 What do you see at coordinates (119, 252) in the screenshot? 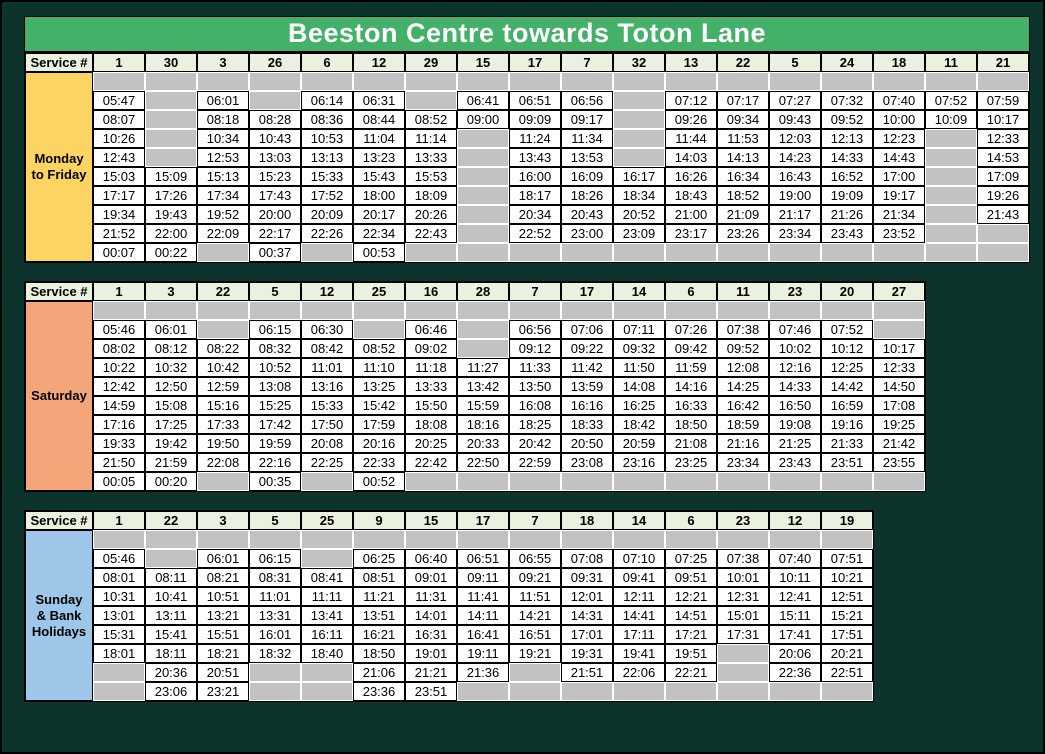
I see `departure-time-cell: 00:07` at bounding box center [119, 252].